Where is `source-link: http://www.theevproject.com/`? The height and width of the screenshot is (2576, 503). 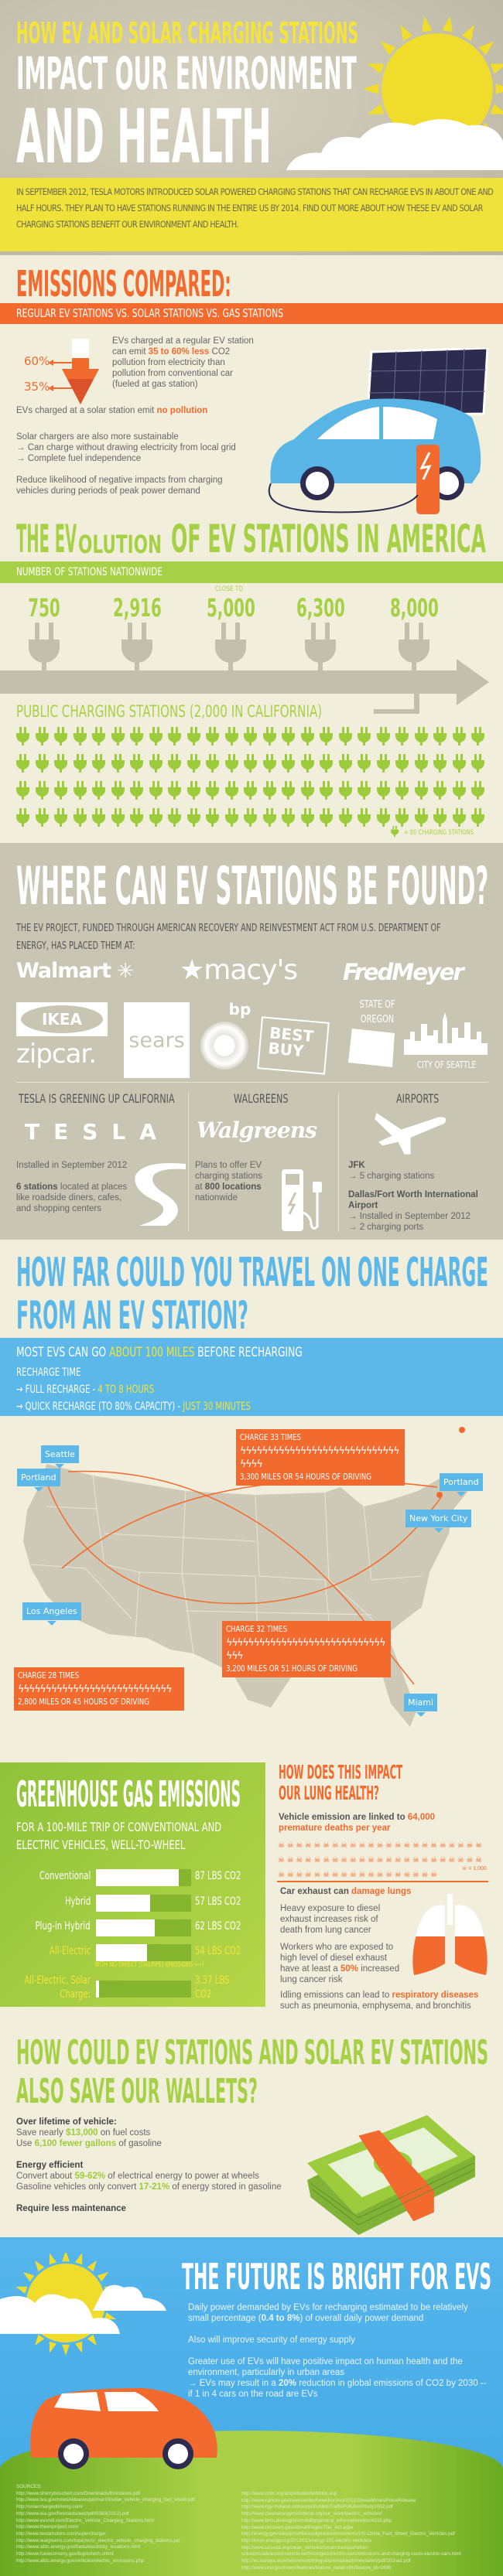
source-link: http://www.theevproject.com/ is located at coordinates (48, 2527).